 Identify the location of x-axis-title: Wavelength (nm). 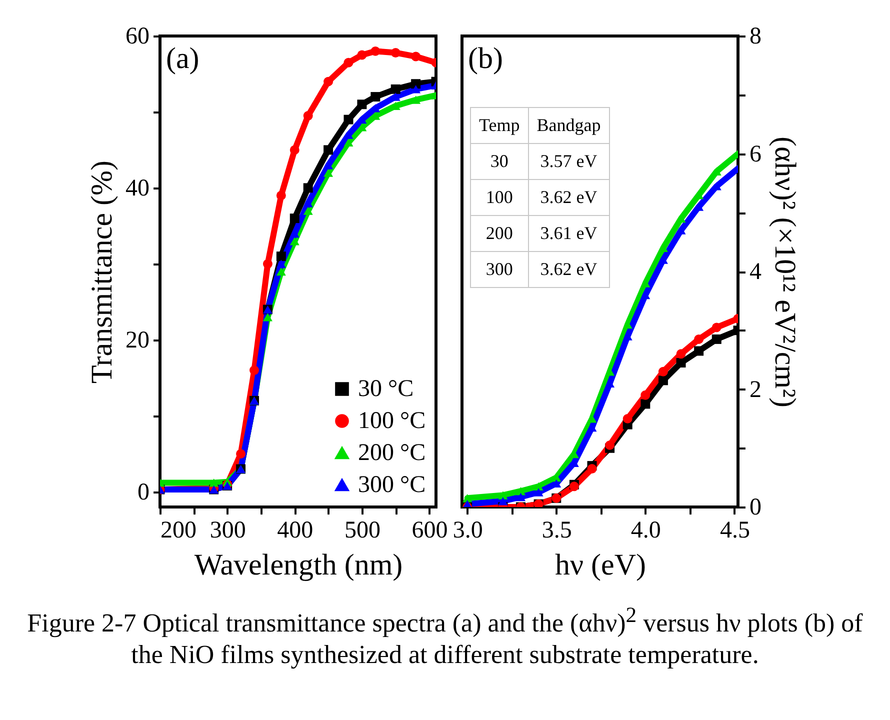
(298, 565).